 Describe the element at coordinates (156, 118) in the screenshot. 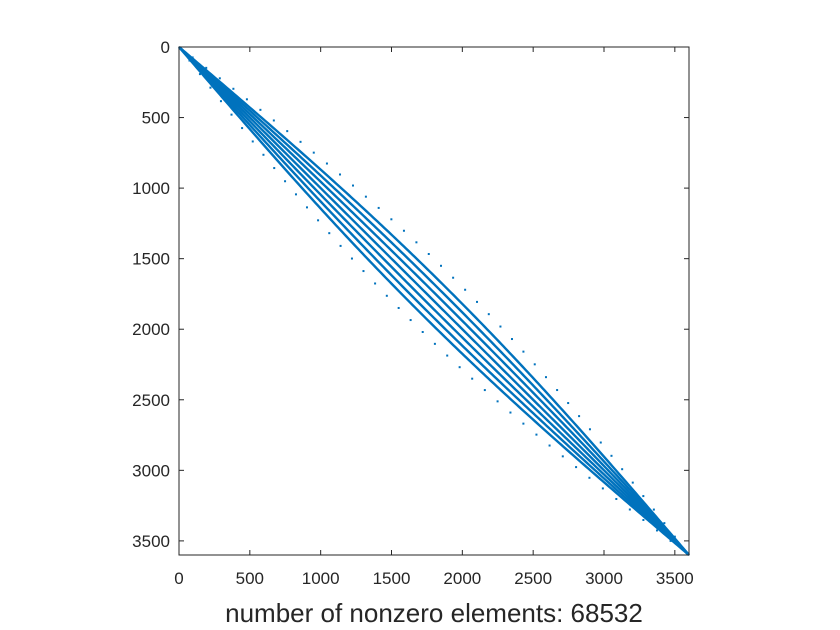

I see `y-tick-label: 500` at that location.